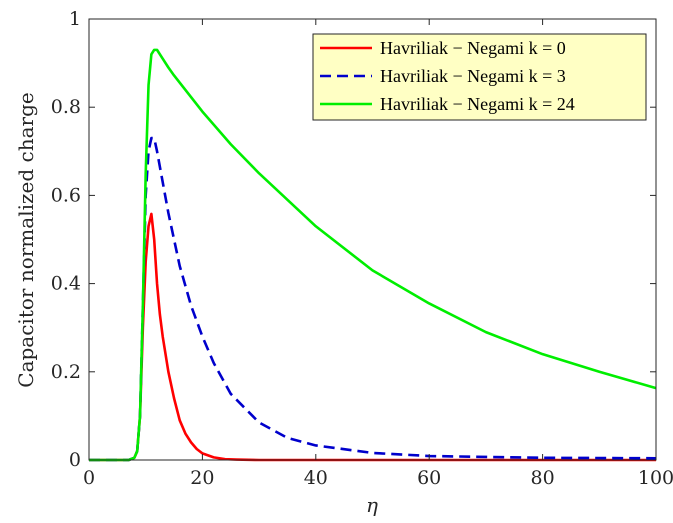  What do you see at coordinates (372, 505) in the screenshot?
I see `x-axis-title: η` at bounding box center [372, 505].